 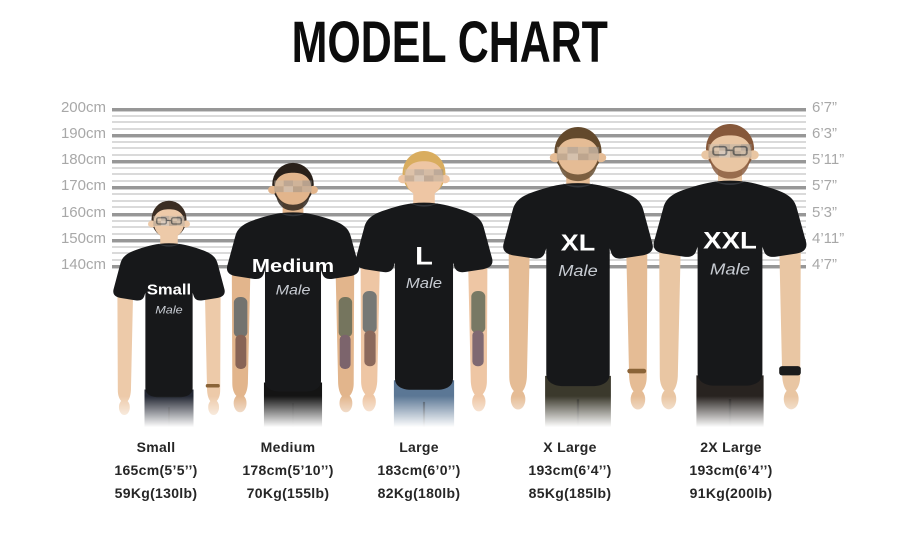 I want to click on caption-size-name: Medium, so click(x=288, y=447).